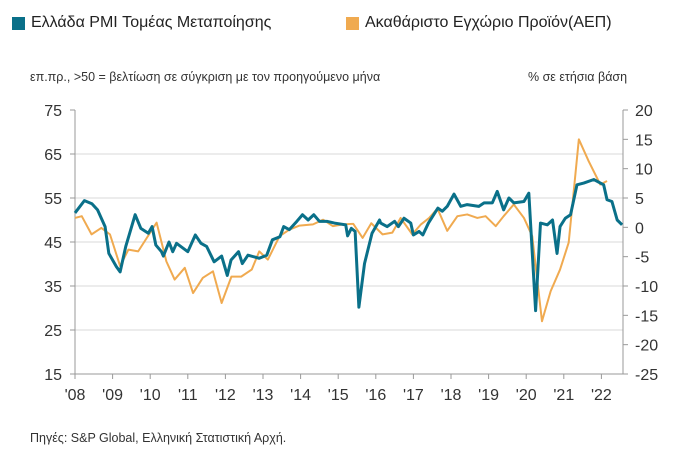  I want to click on x-tick-label: '10, so click(150, 395).